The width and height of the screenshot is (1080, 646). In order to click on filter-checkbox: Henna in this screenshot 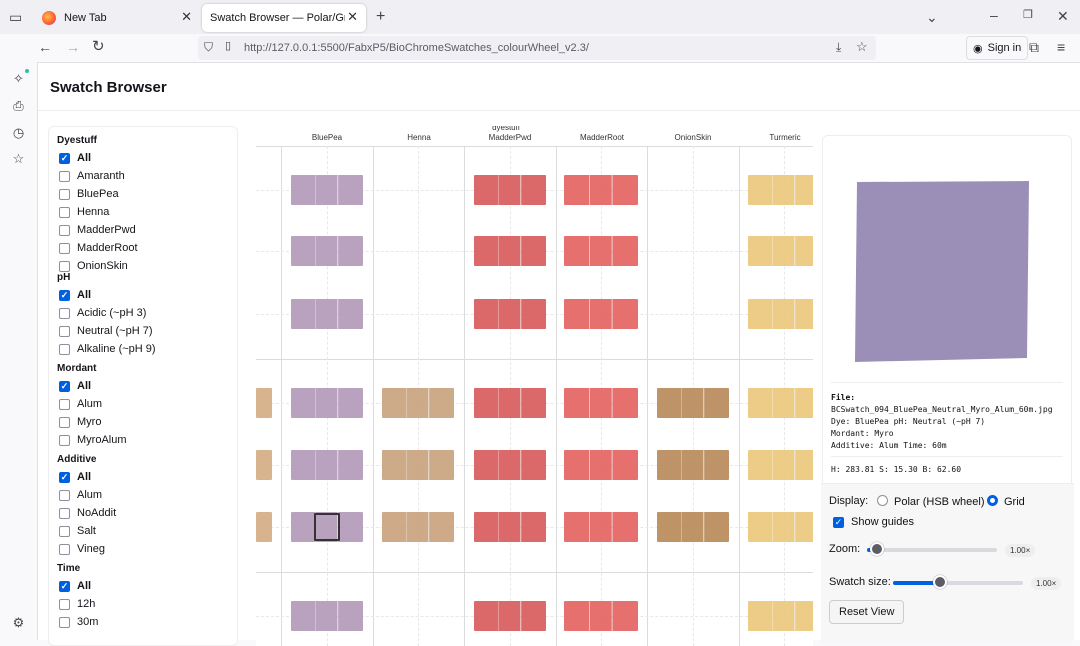, I will do `click(84, 212)`.